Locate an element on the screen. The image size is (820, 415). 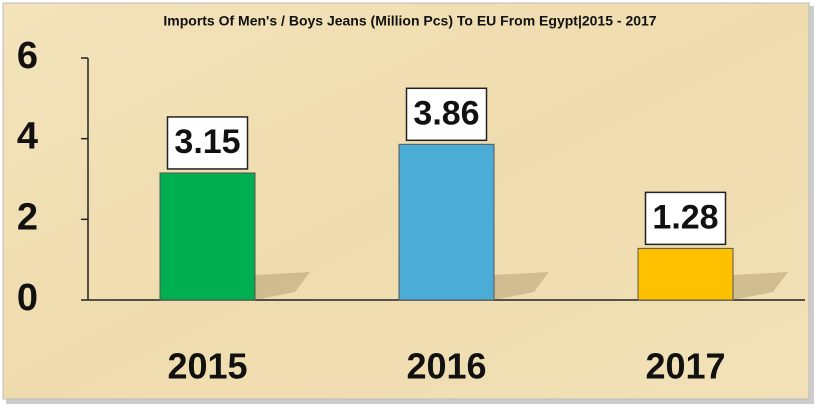
x-tick-label: 2016 is located at coordinates (446, 366).